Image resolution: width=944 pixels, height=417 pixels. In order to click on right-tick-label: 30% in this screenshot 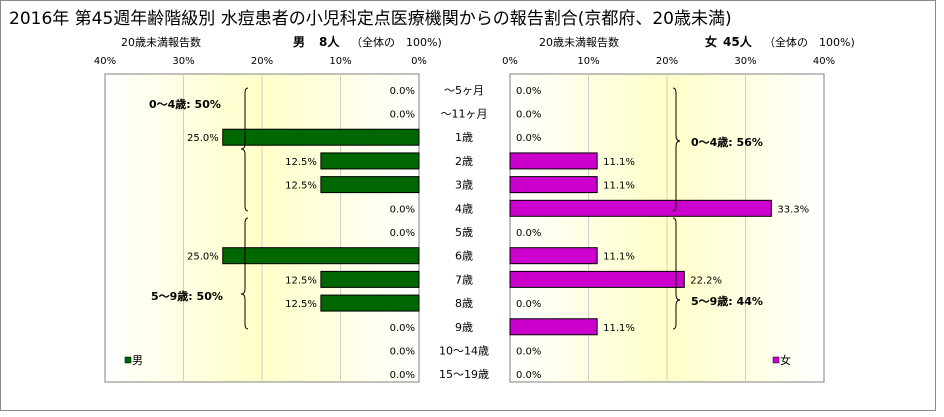, I will do `click(745, 61)`.